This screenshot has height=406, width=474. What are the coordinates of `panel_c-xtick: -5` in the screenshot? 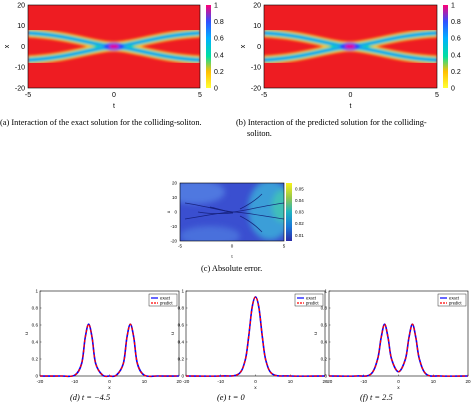 It's located at (180, 246).